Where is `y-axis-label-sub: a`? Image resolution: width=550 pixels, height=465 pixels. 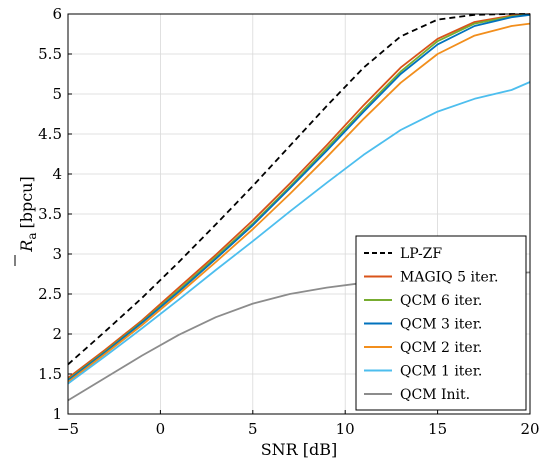
y-axis-label-sub: a is located at coordinates (32, 236).